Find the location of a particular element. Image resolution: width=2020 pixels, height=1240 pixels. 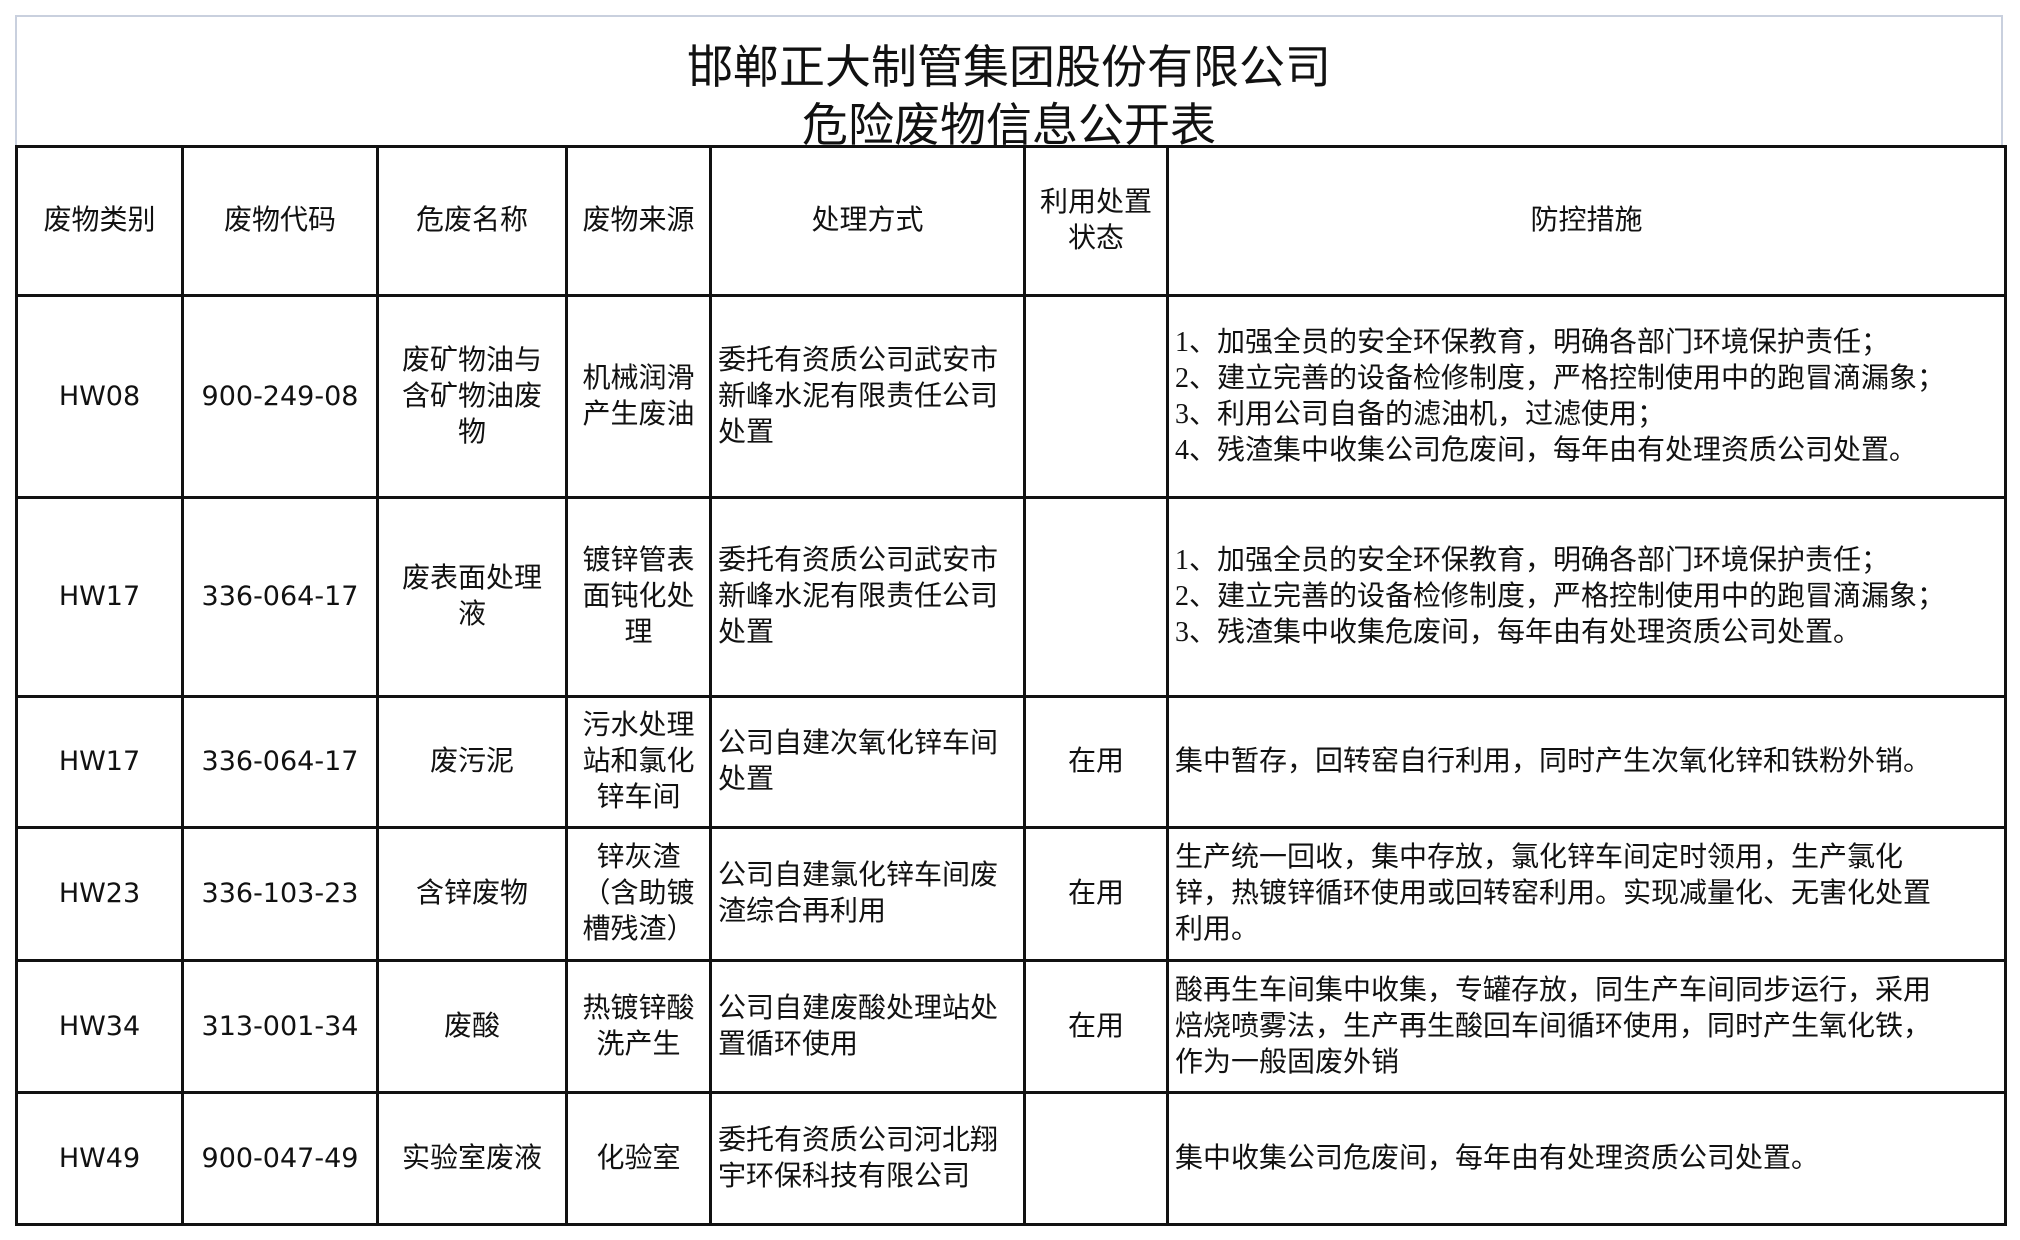

cell-name: 废污泥 is located at coordinates (472, 762).